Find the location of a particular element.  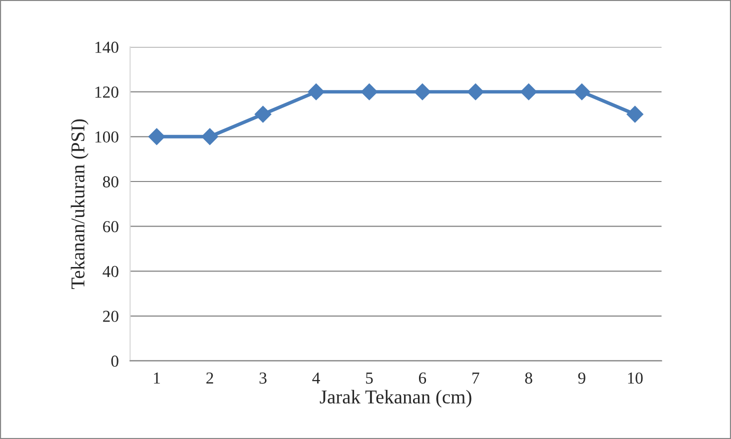

y-tick-label: 60 is located at coordinates (110, 226).